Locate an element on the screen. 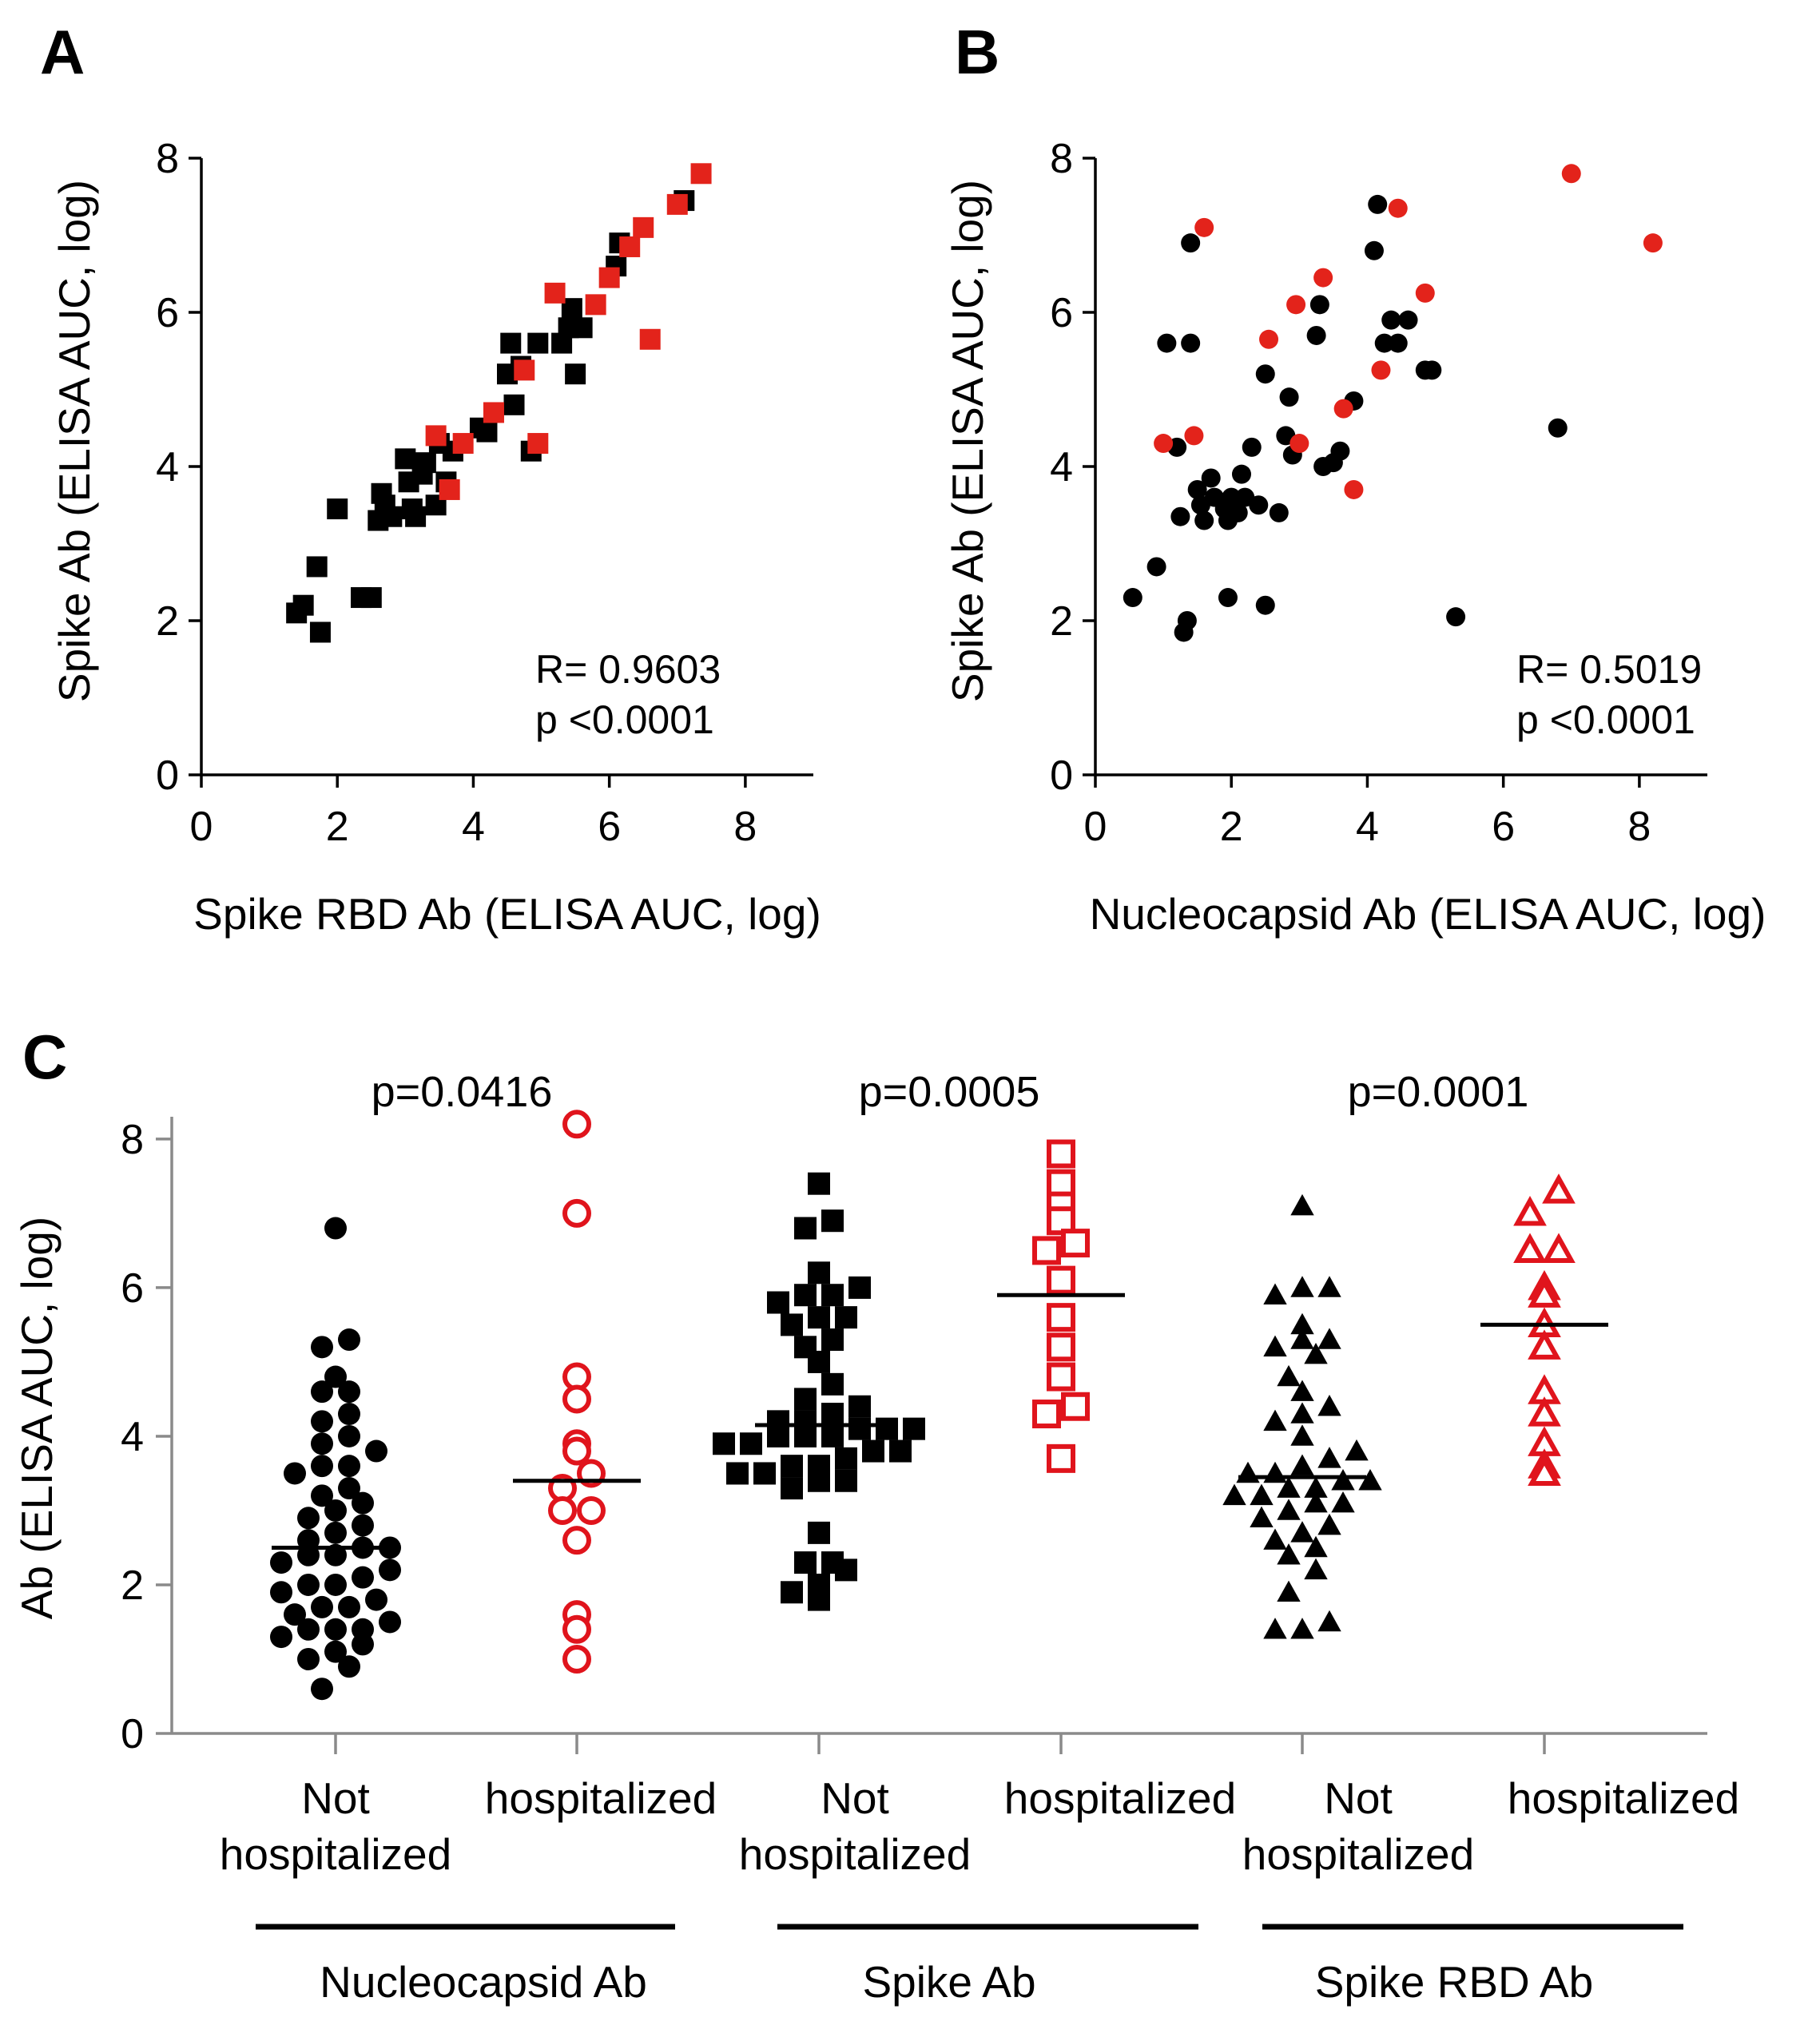 The width and height of the screenshot is (1820, 2033). panel-a-x-ticks: 0 2 4 6 8 is located at coordinates (474, 813).